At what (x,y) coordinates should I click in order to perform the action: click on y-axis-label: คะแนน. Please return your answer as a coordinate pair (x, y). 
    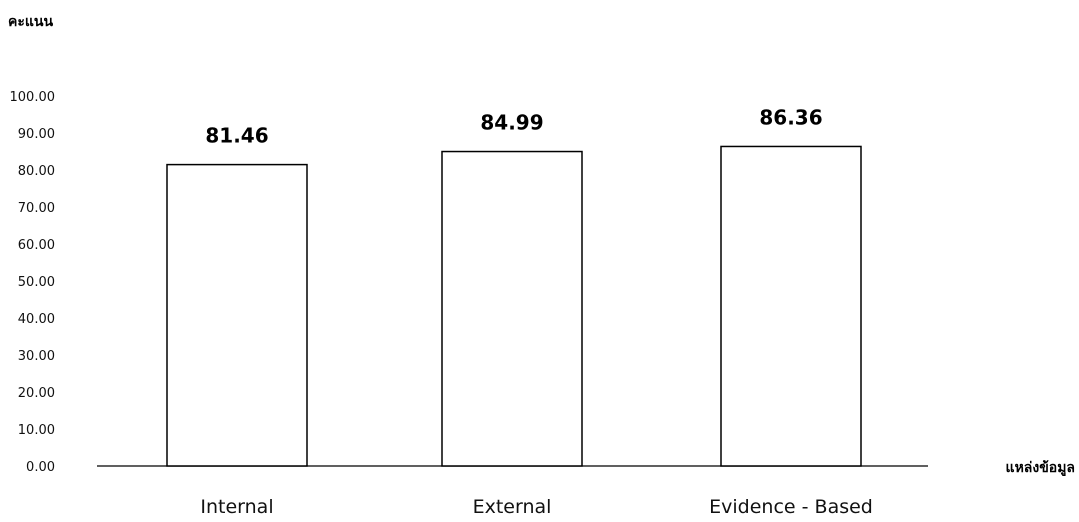
    Looking at the image, I should click on (30, 22).